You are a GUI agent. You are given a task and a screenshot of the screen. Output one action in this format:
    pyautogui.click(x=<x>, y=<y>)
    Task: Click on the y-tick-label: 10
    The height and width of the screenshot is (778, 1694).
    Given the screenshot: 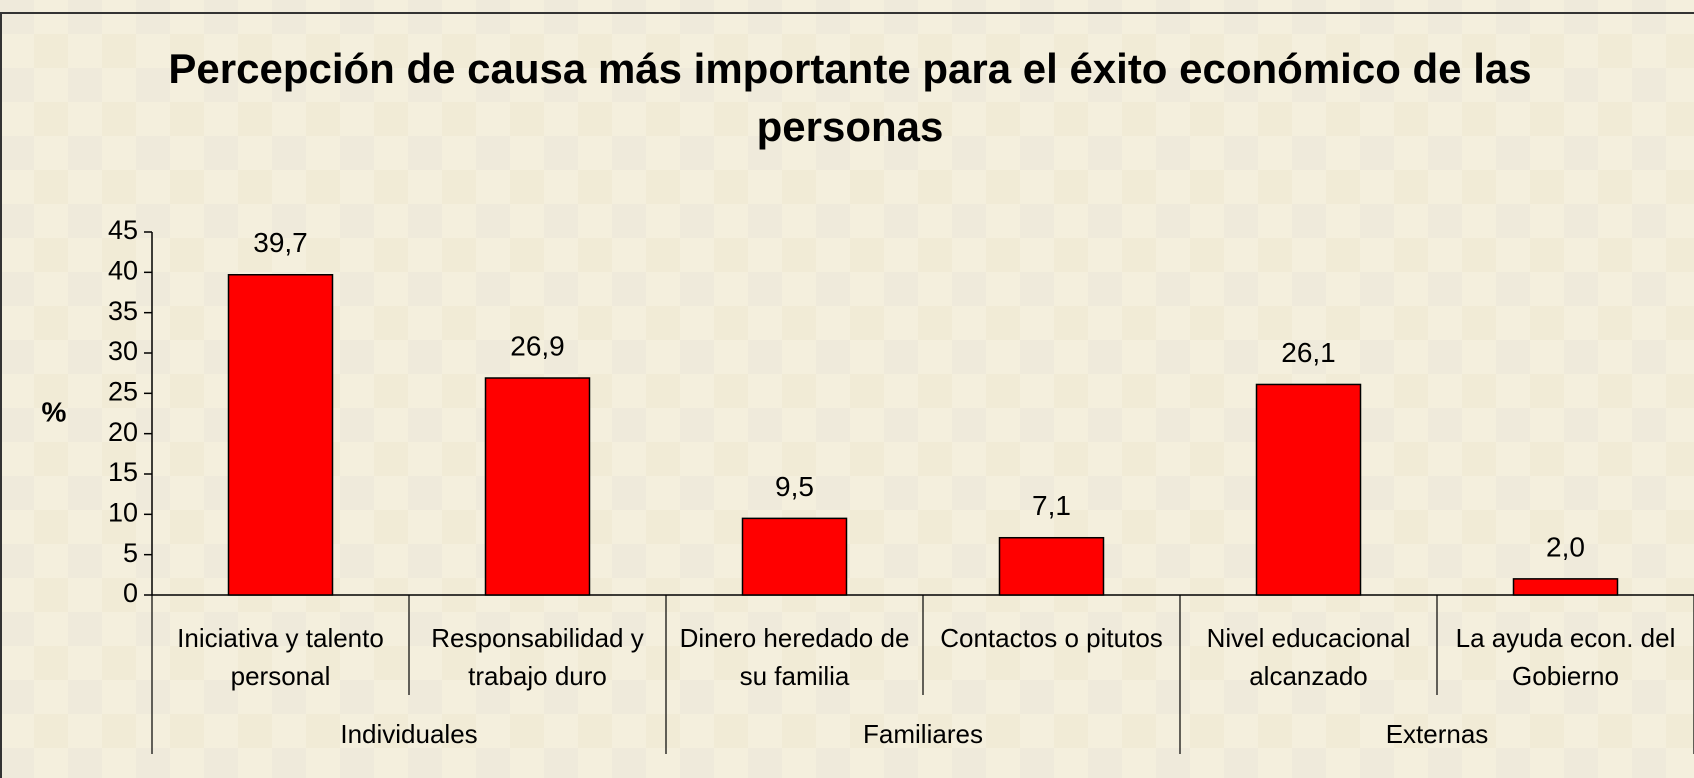 What is the action you would take?
    pyautogui.click(x=123, y=512)
    